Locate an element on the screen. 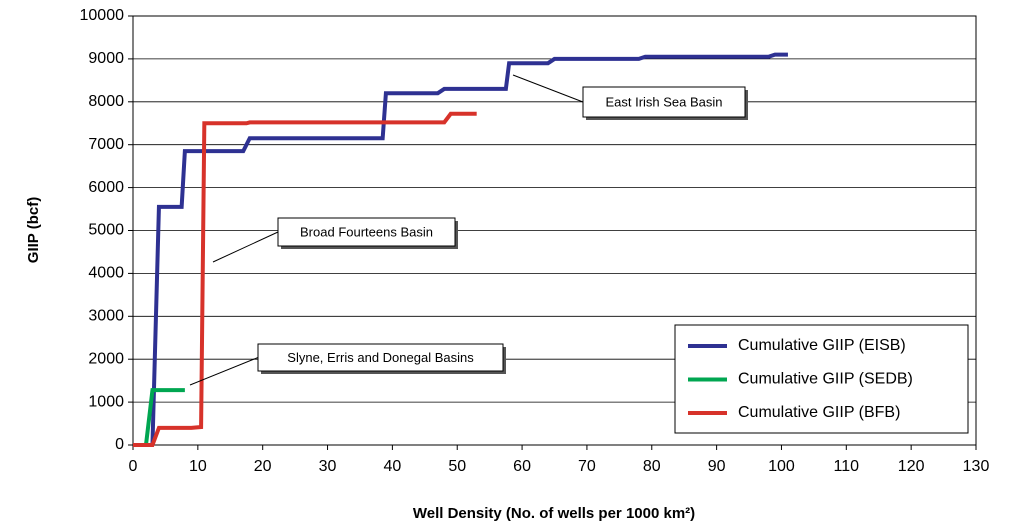 This screenshot has width=1014, height=528. y-tick-label: 6000 is located at coordinates (106, 187).